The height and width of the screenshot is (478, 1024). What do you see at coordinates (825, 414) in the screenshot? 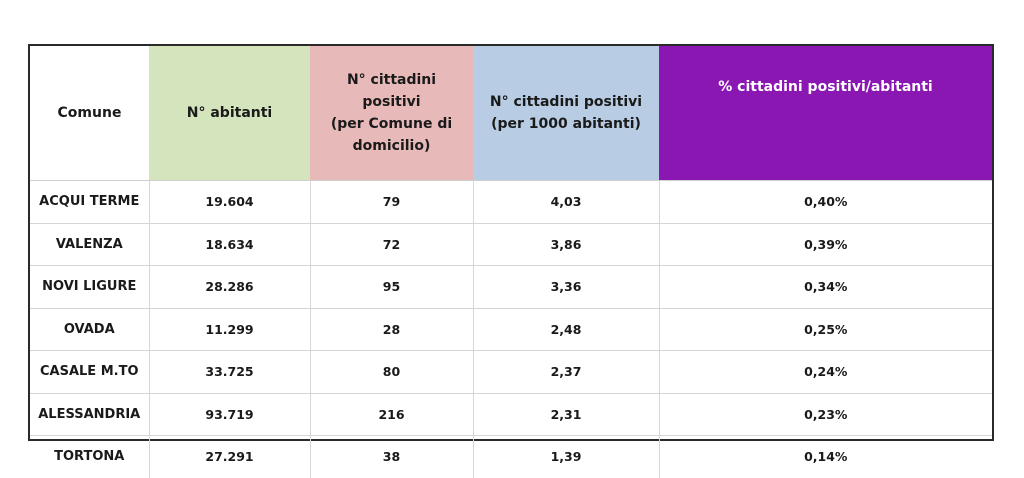
I see `cell-percent: 0,23%` at bounding box center [825, 414].